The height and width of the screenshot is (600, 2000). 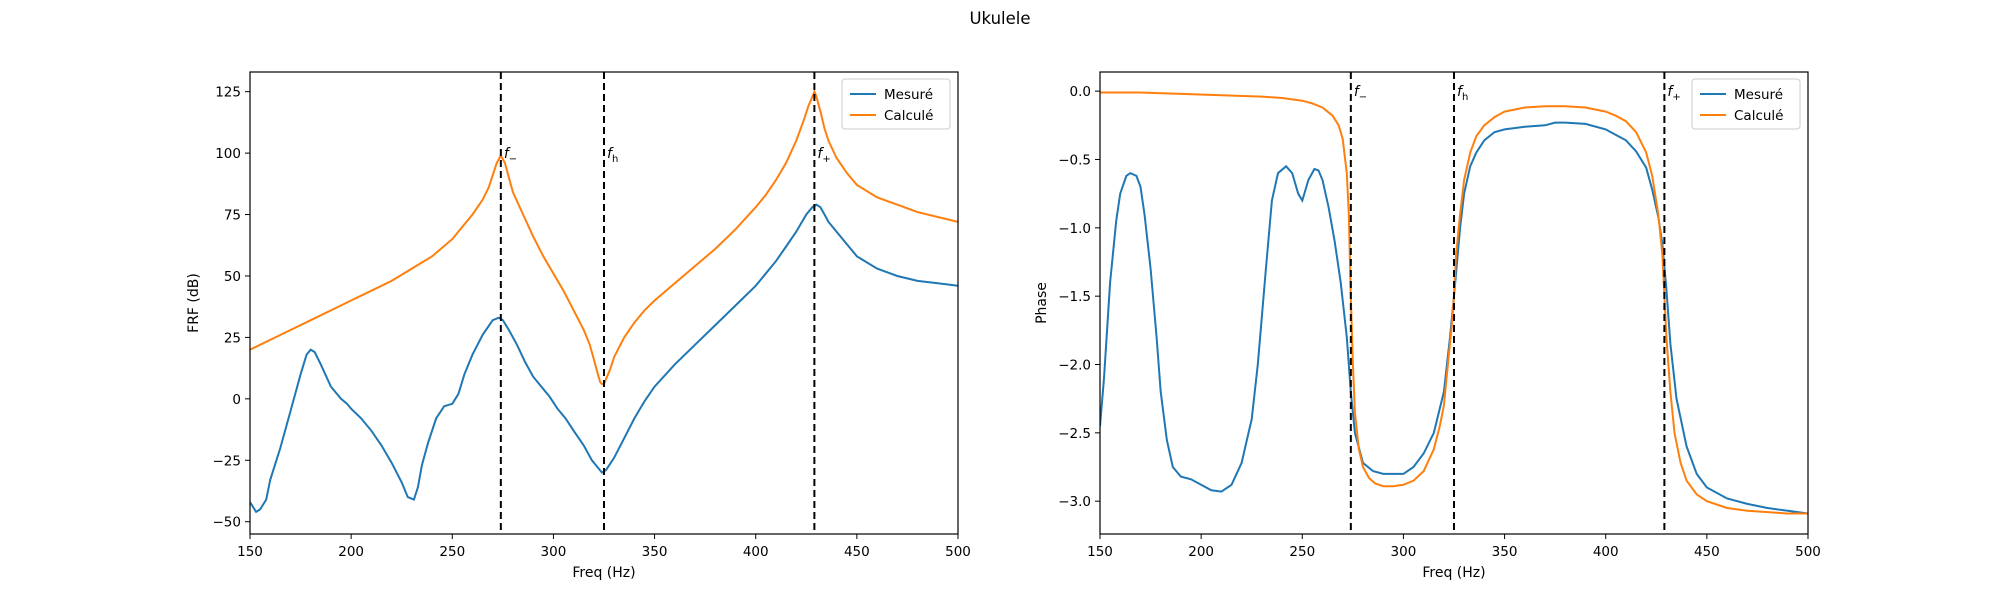 What do you see at coordinates (228, 93) in the screenshot?
I see `y-tick-label: 125` at bounding box center [228, 93].